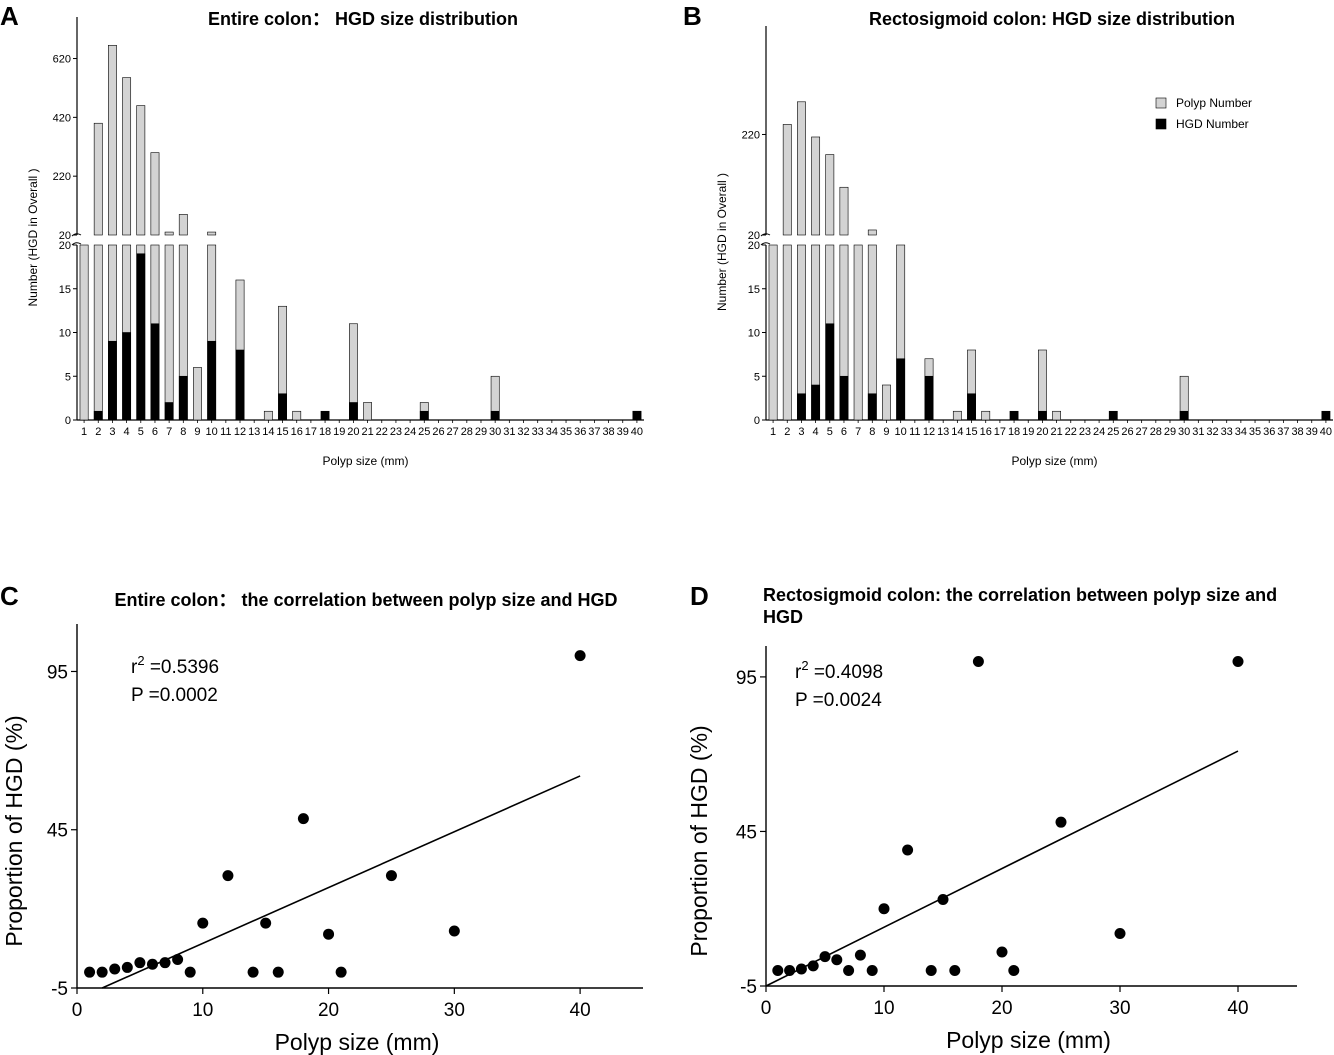 The height and width of the screenshot is (1055, 1334). I want to click on y-axis-label: Number (HGD in Overall ), so click(722, 242).